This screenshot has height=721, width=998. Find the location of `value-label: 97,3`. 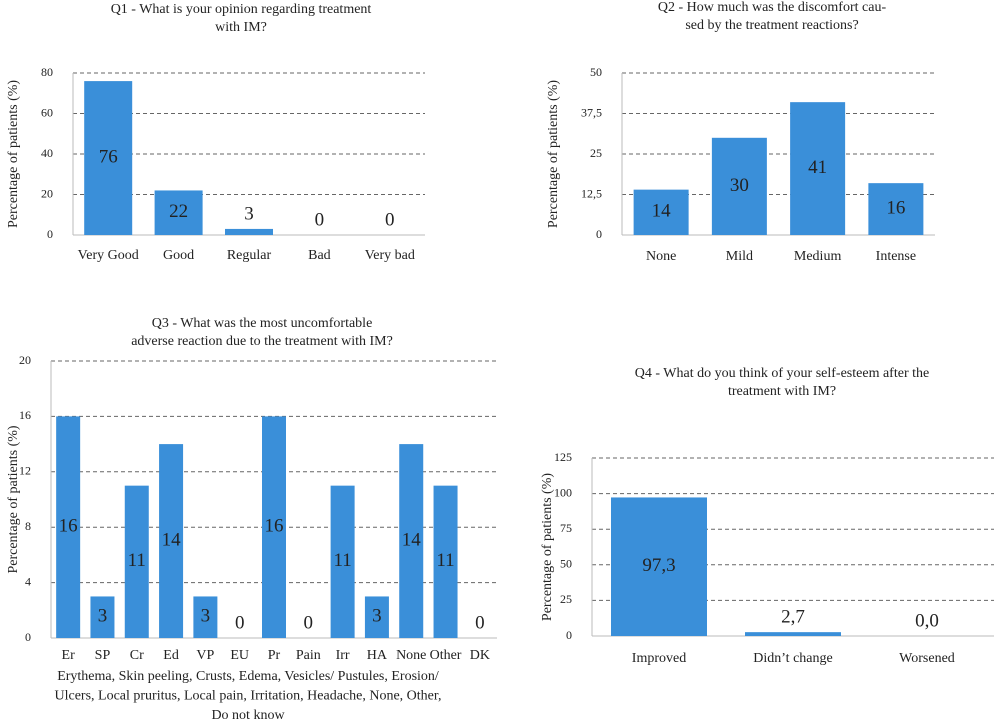

value-label: 97,3 is located at coordinates (658, 565).